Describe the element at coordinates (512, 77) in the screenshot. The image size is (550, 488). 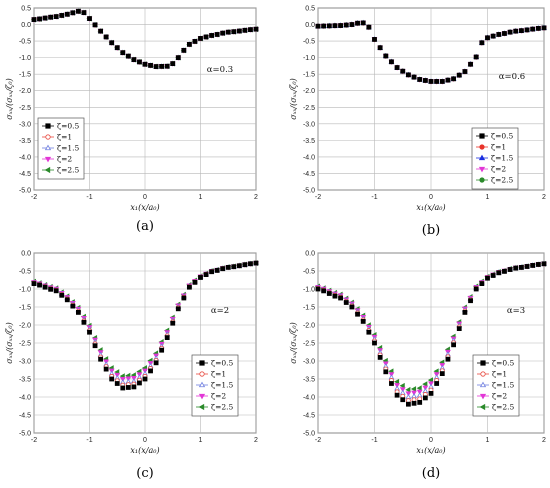
I see `alpha-annotation: α=0.6` at that location.